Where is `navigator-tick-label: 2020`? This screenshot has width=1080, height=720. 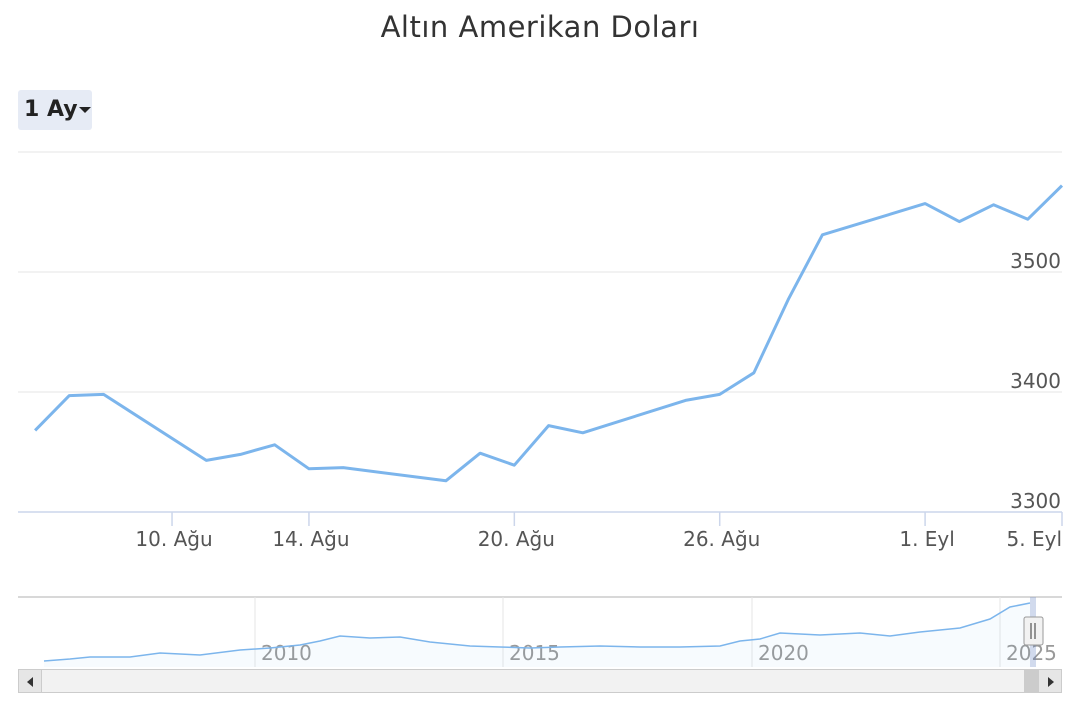
navigator-tick-label: 2020 is located at coordinates (783, 653).